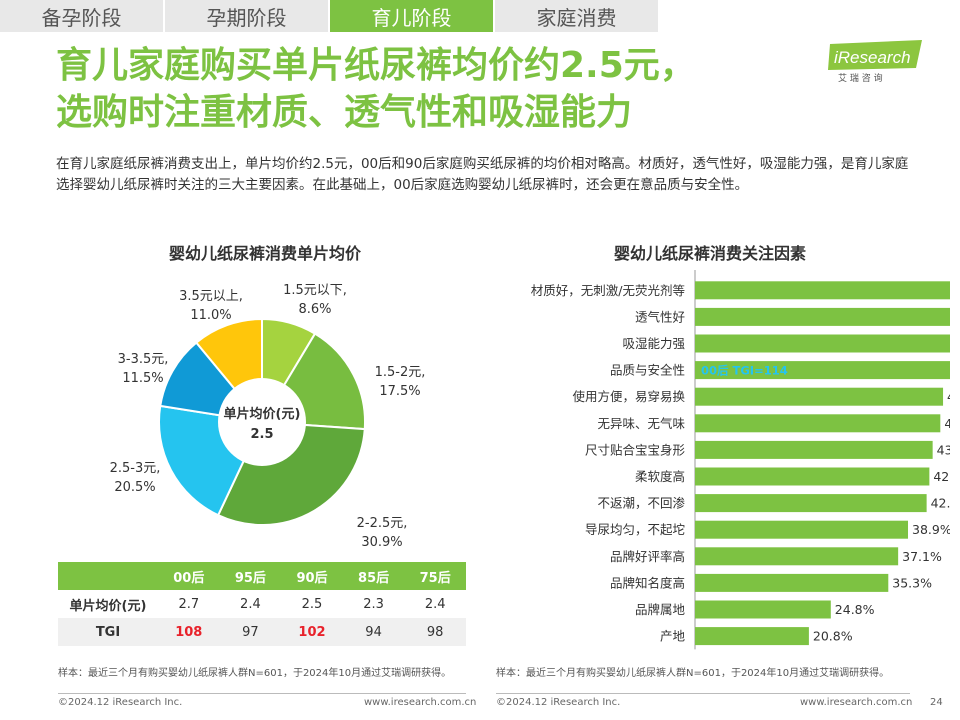  What do you see at coordinates (120, 702) in the screenshot?
I see `footer-copyright-left: ©2024.12 iResearch Inc.` at bounding box center [120, 702].